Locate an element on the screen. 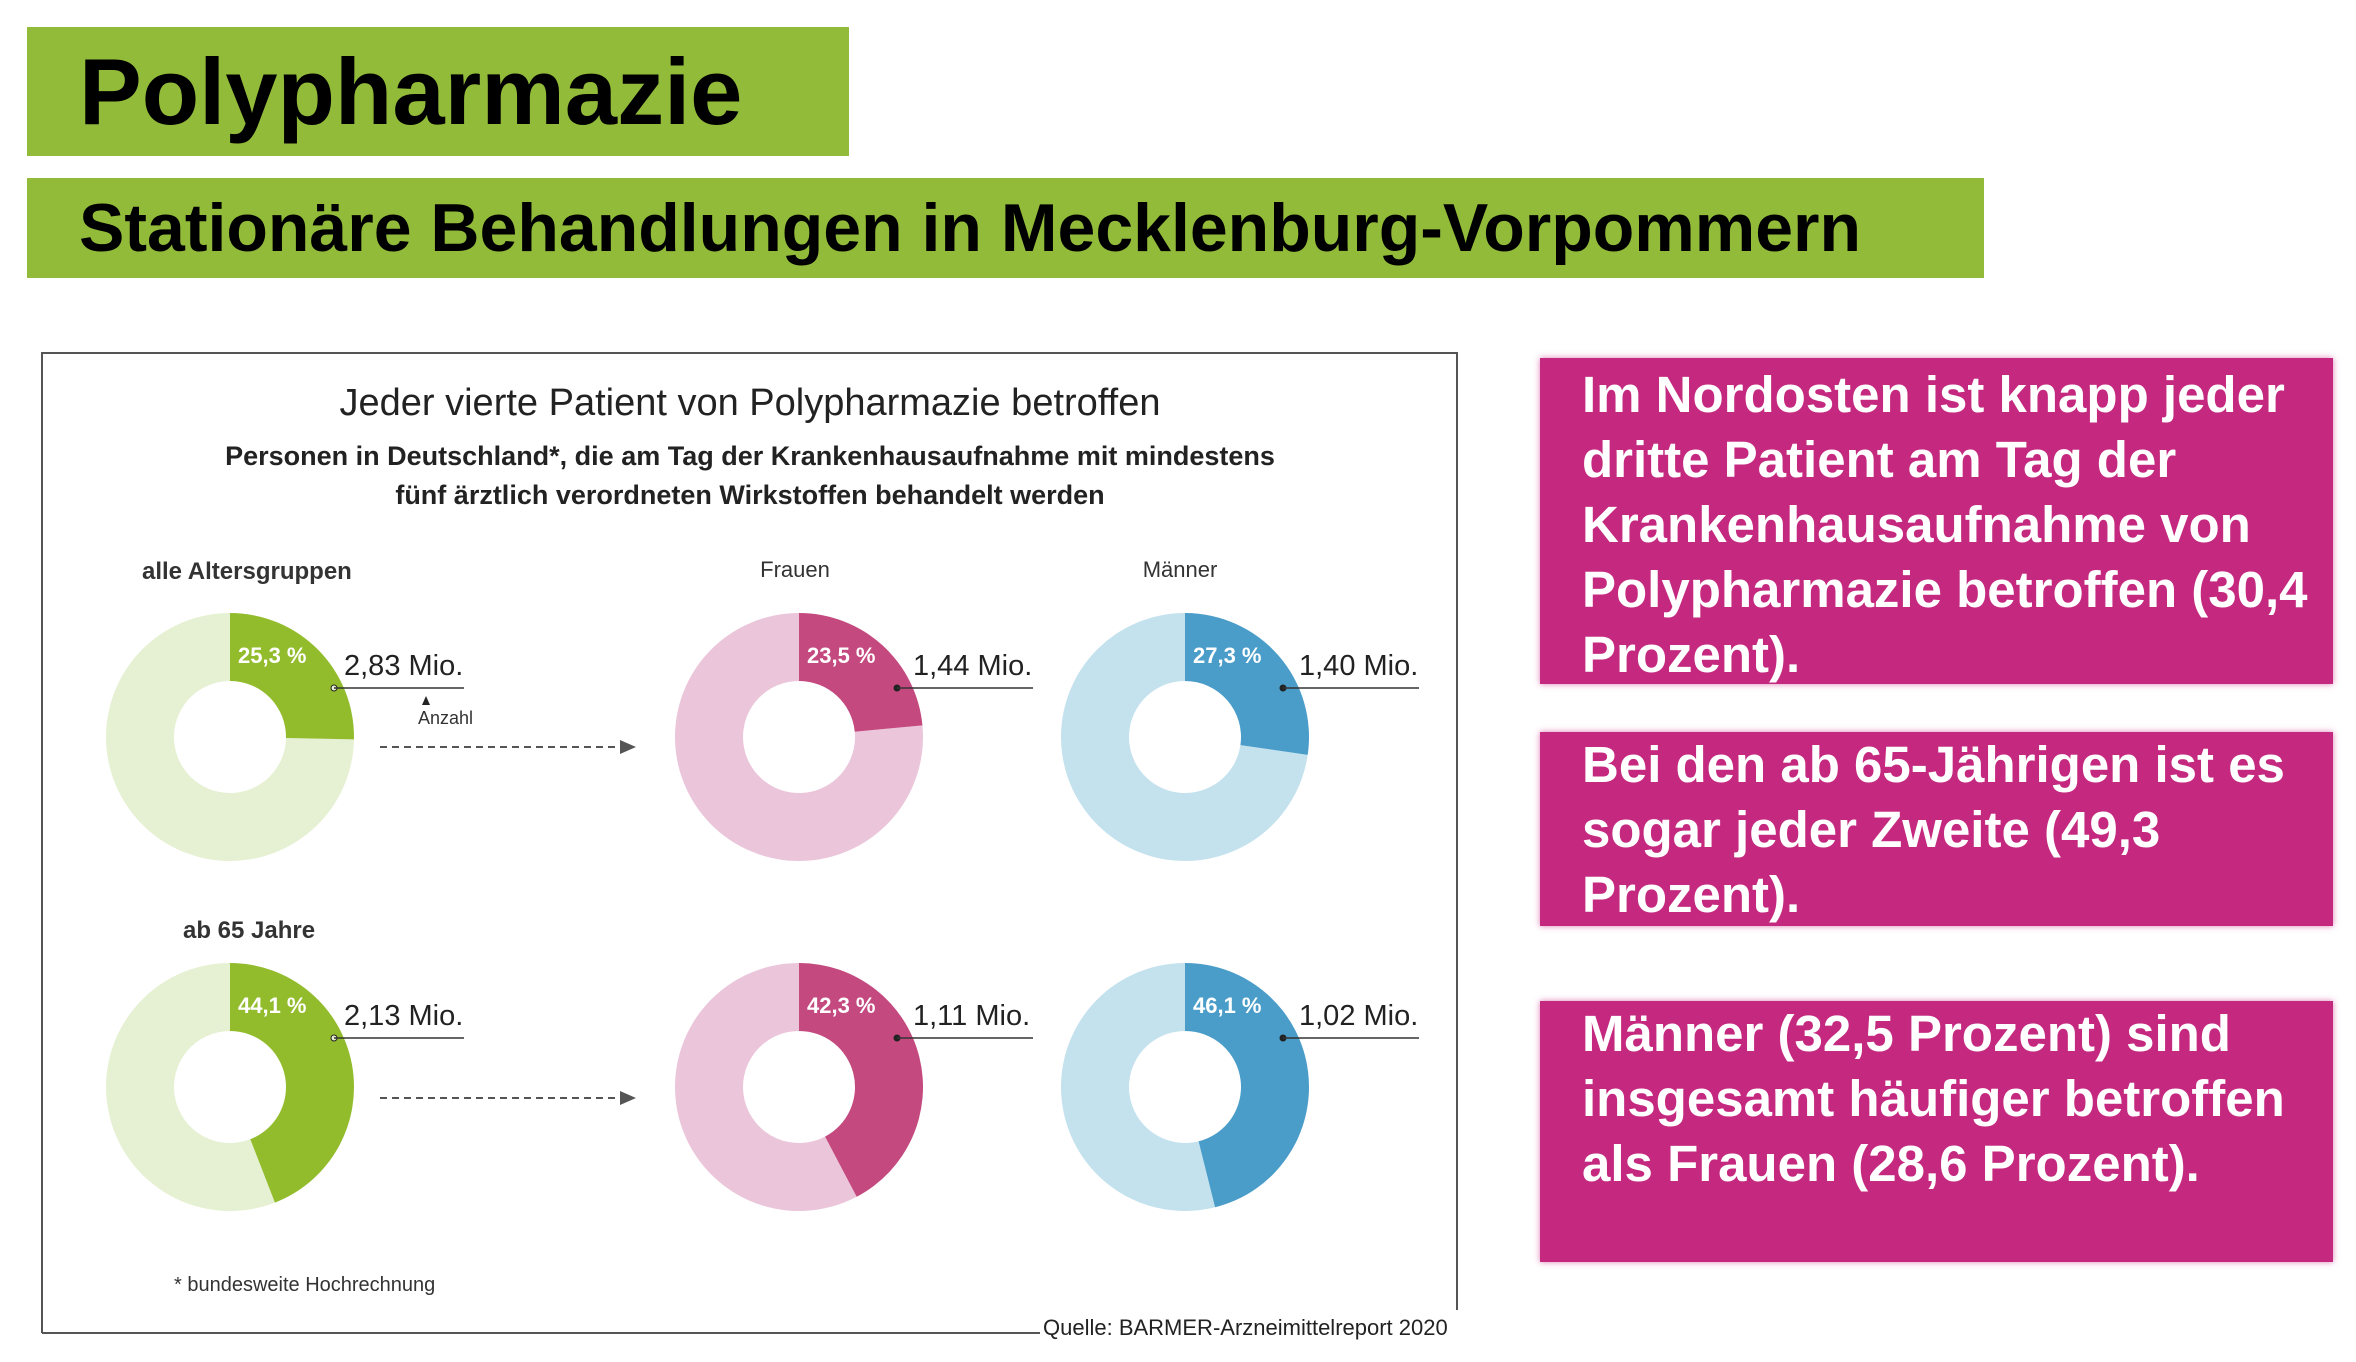 This screenshot has width=2356, height=1362. column-label-all-ages: alle Altersgruppen is located at coordinates (247, 571).